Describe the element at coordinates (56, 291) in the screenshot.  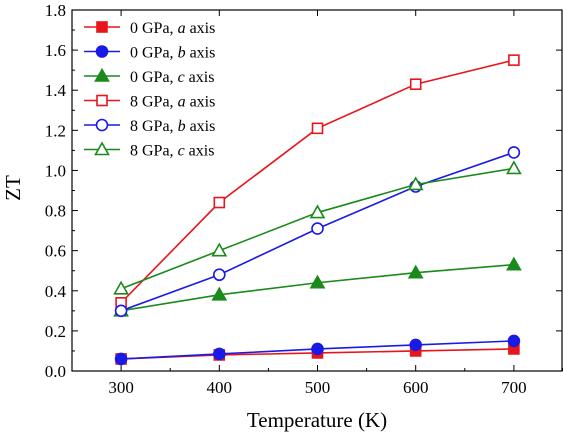
I see `y-tick-label: 0.4` at that location.